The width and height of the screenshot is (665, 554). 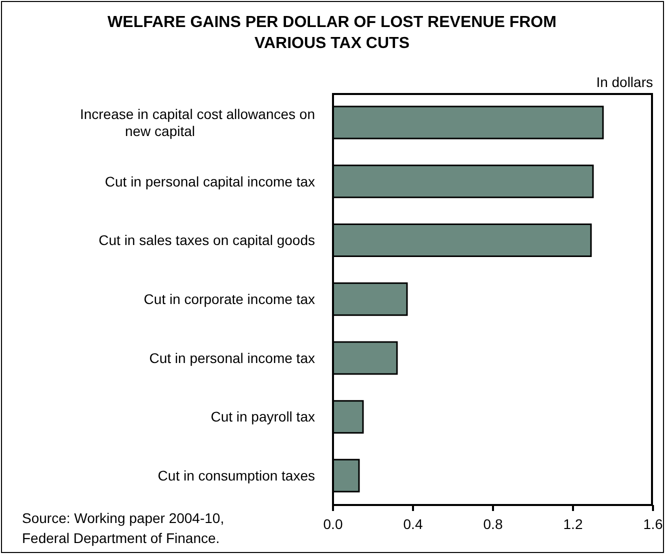 I want to click on chart-title: WELFARE GAINS PER DOLLAR OF LOST REVENUE FROM VARIOUS TAX CUTS, so click(x=332, y=33).